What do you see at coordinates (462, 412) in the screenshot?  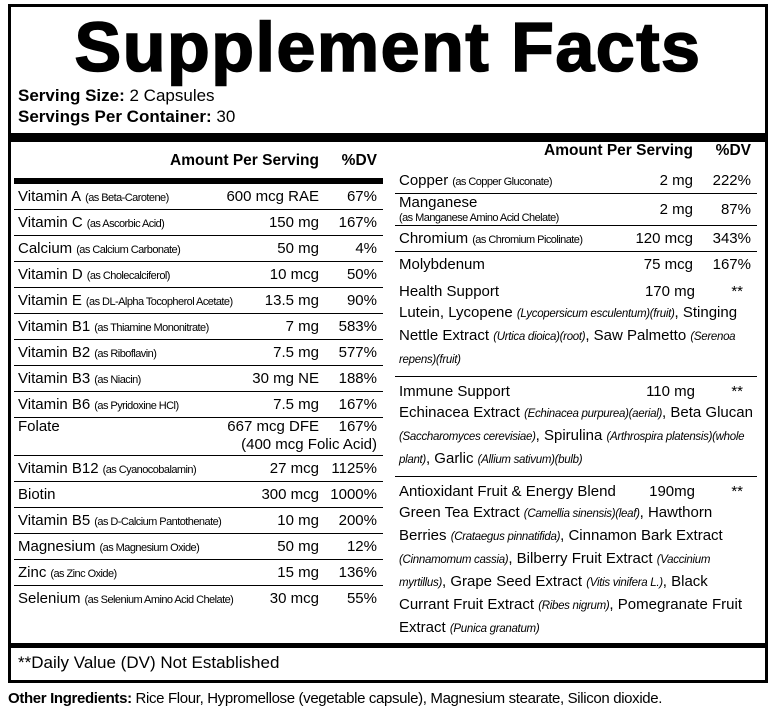 I see `ingredient-name: Echinacea Extract` at bounding box center [462, 412].